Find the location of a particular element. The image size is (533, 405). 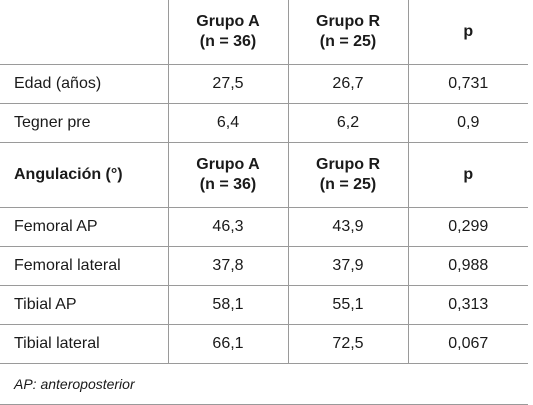

table-row: Femoral lateral 37,8 37,9 0,988 is located at coordinates (264, 266).